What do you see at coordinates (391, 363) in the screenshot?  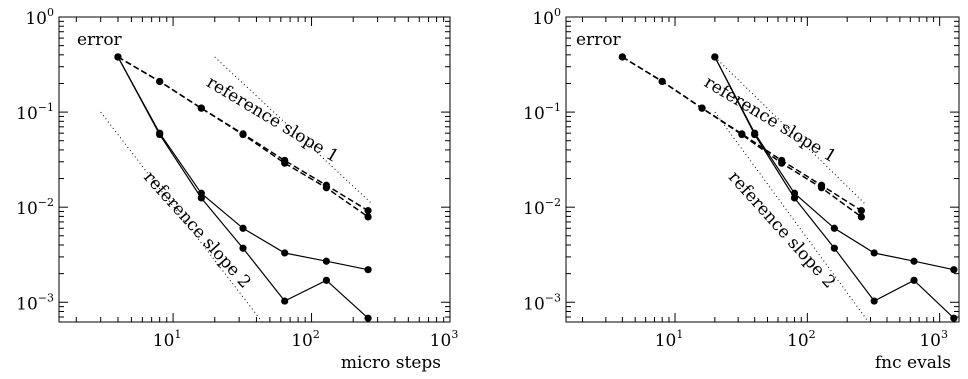 I see `x-axis-title: micro steps` at bounding box center [391, 363].